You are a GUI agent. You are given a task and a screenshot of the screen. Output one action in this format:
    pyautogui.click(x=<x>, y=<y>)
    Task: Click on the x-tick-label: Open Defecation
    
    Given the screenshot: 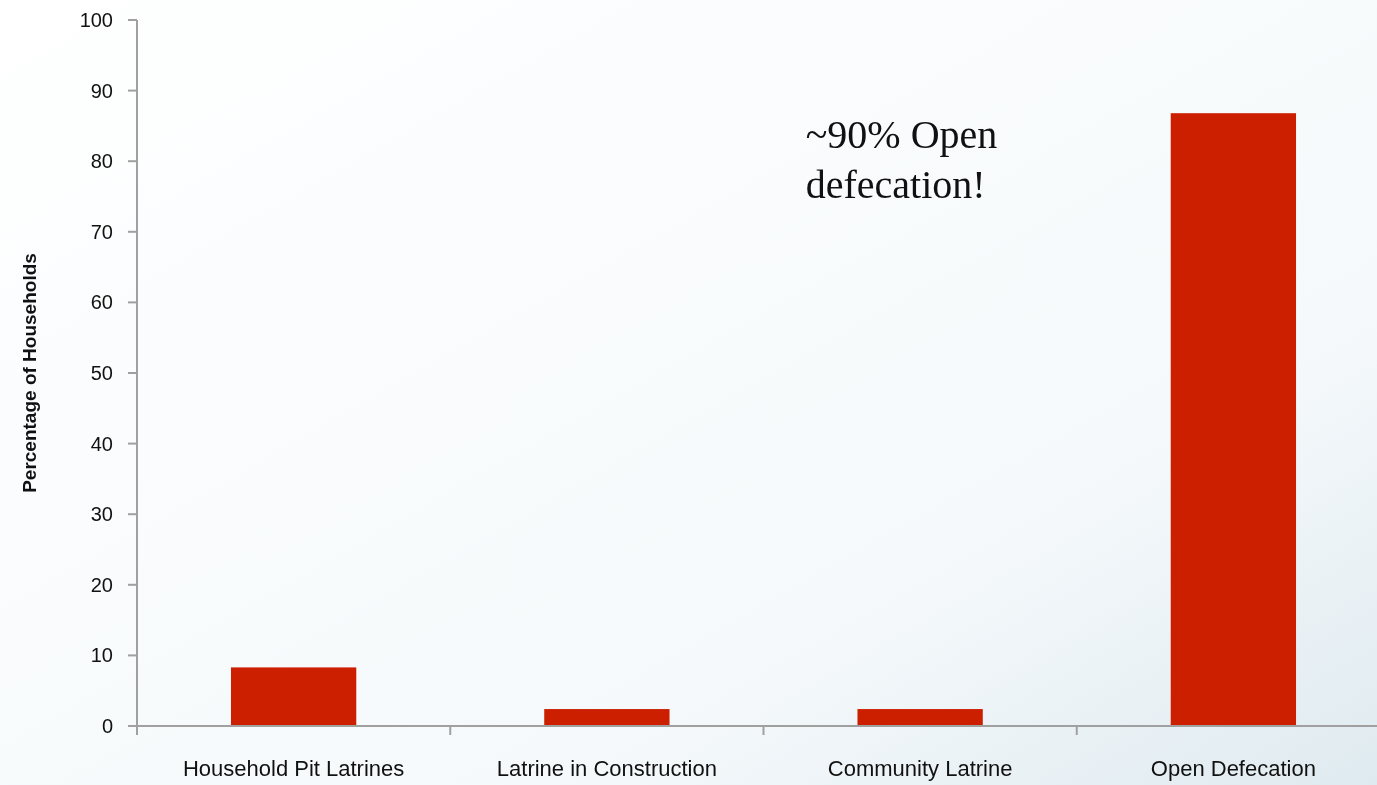 What is the action you would take?
    pyautogui.click(x=1233, y=768)
    